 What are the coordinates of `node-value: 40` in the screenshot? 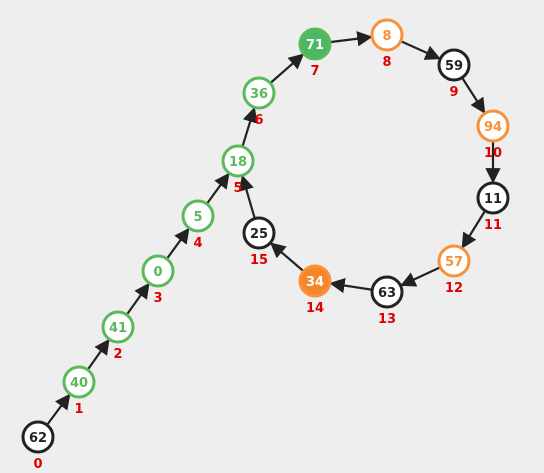 It's located at (79, 383).